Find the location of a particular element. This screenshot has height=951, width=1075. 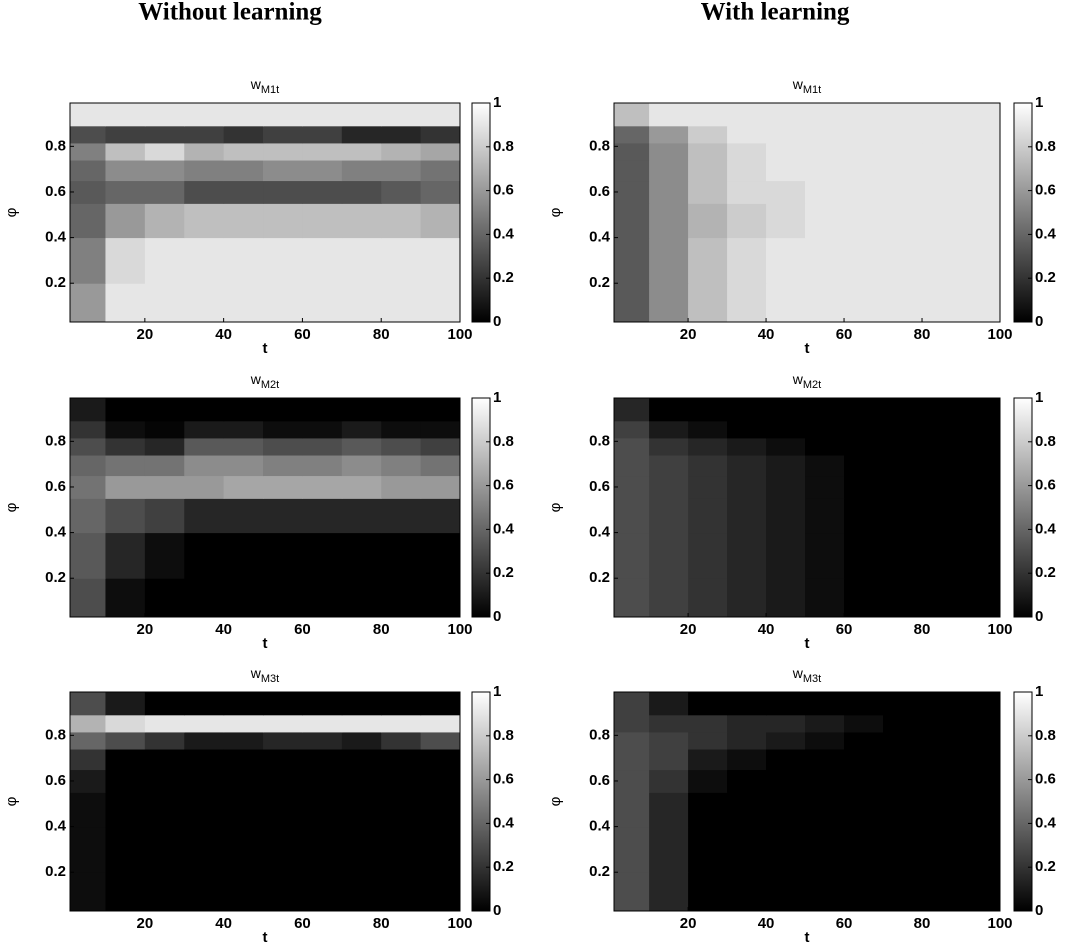

x-axis-label: t is located at coordinates (807, 643).